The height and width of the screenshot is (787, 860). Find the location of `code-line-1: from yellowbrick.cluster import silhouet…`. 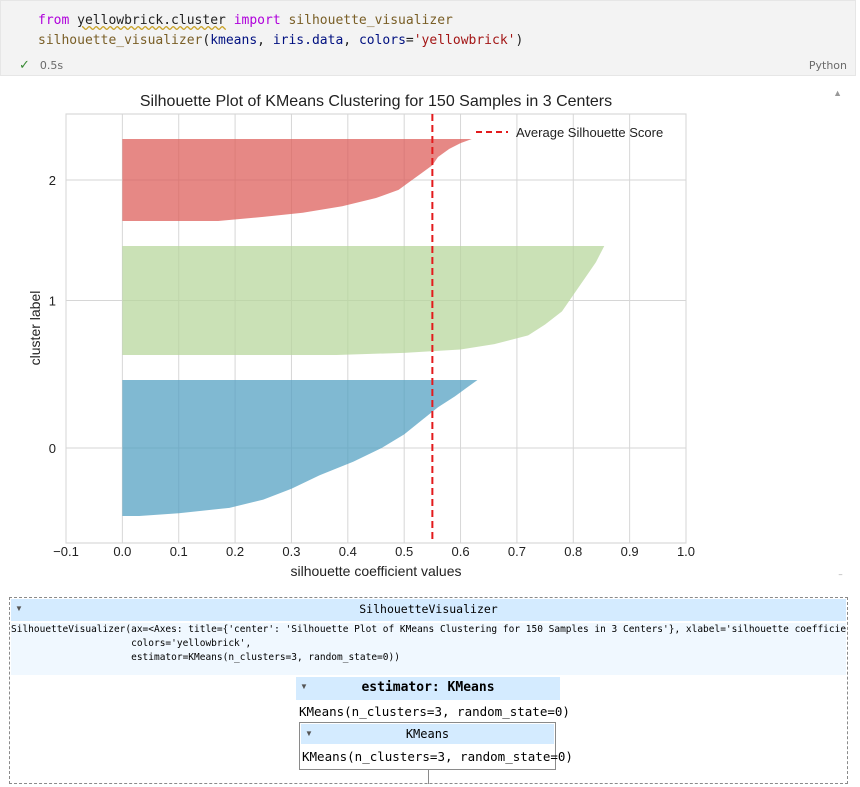

code-line-1: from yellowbrick.cluster import silhouet… is located at coordinates (245, 20).